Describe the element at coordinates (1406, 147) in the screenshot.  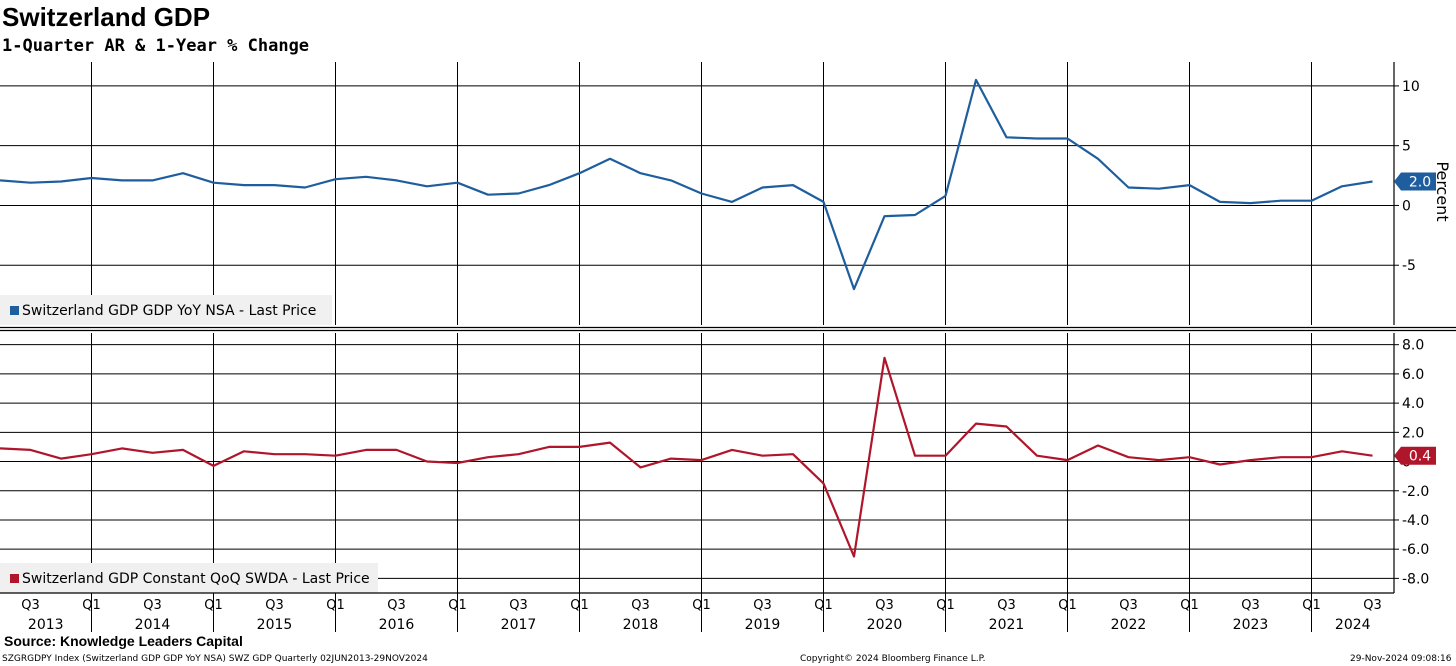
I see `ytick-label: 5` at that location.